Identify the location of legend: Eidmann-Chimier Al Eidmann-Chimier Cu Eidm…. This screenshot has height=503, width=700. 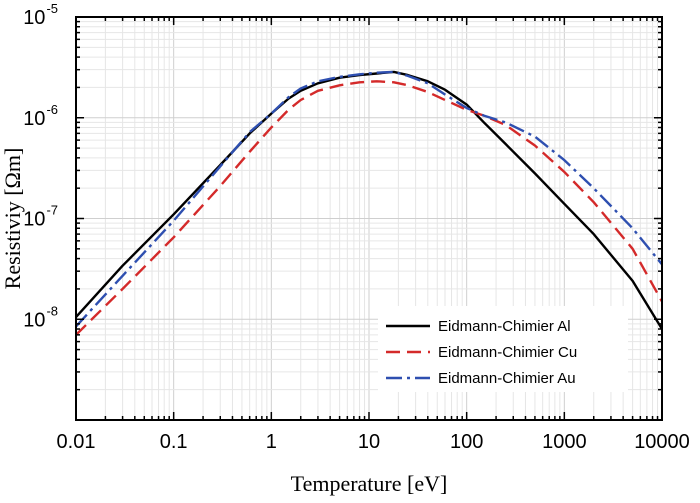
(503, 349).